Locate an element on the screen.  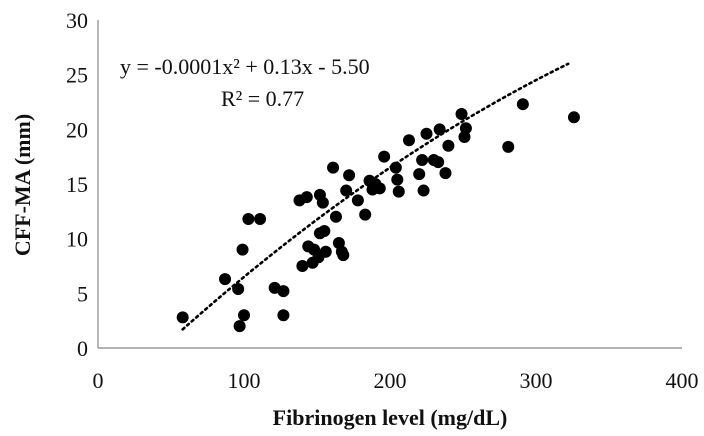
y-tick-label: 15 is located at coordinates (77, 184).